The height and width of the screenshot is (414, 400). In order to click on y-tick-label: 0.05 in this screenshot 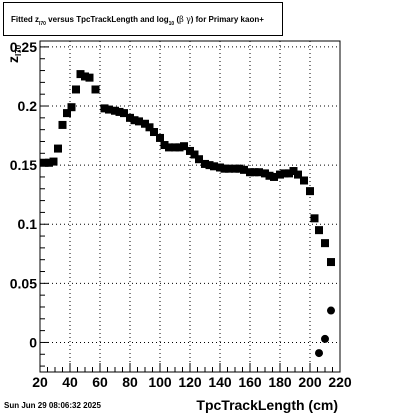, I will do `click(23, 283)`.